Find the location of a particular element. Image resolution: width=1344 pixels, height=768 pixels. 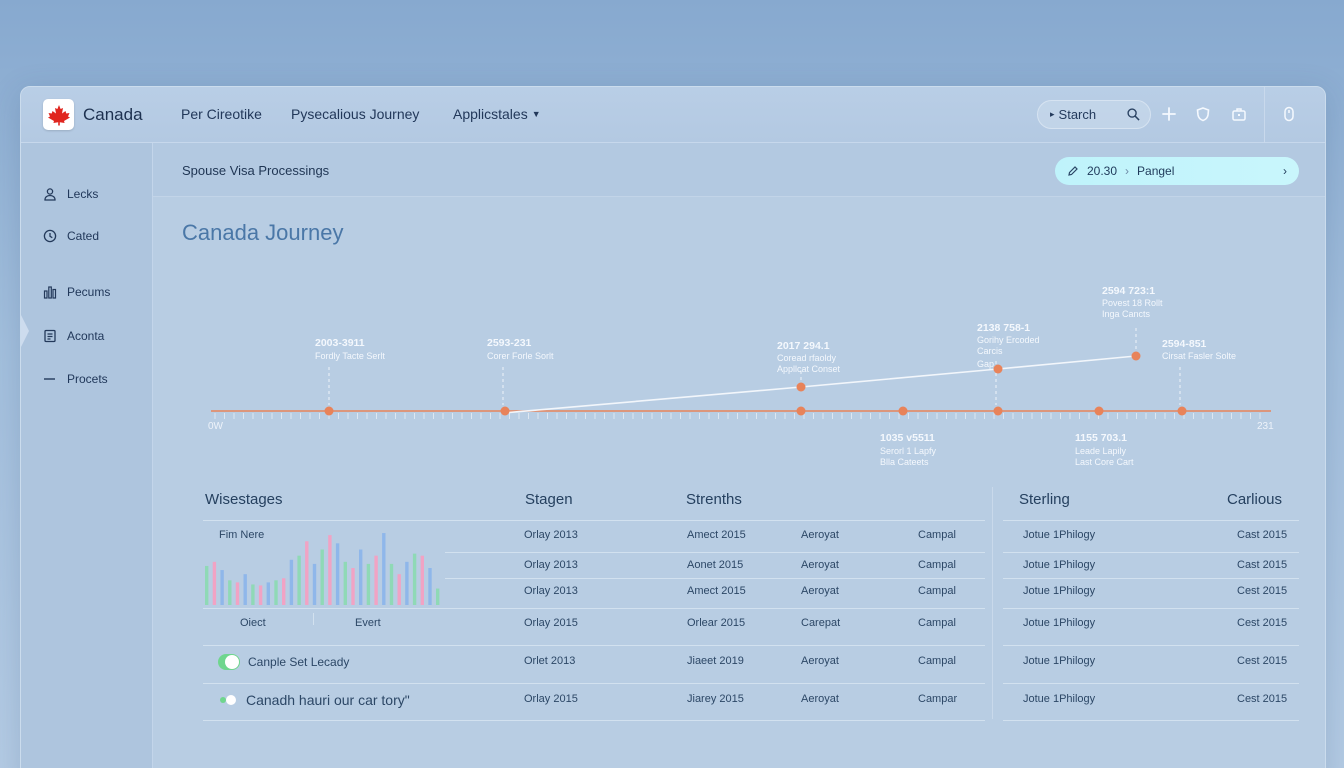

arrow-right-icon: › is located at coordinates (1285, 171).